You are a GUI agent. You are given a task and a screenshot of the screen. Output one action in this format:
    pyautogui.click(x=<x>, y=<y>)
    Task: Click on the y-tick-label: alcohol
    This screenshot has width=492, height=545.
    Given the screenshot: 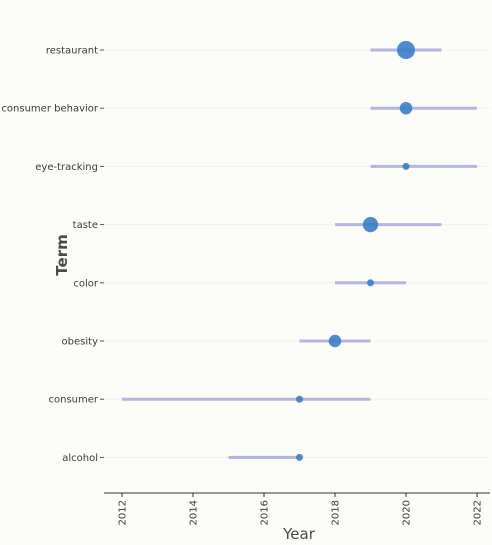 What is the action you would take?
    pyautogui.click(x=80, y=458)
    